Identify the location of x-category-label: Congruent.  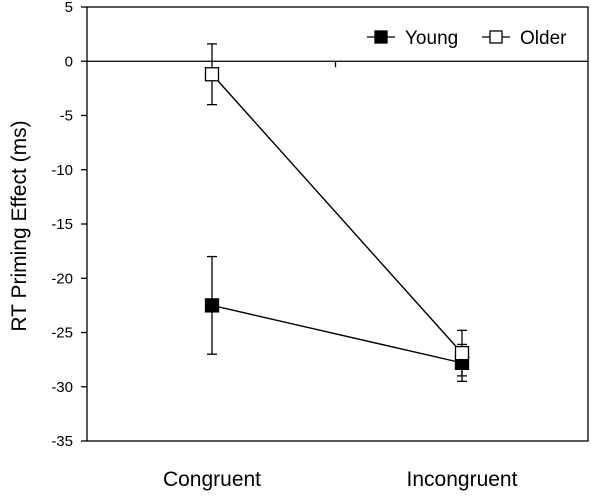
(212, 479).